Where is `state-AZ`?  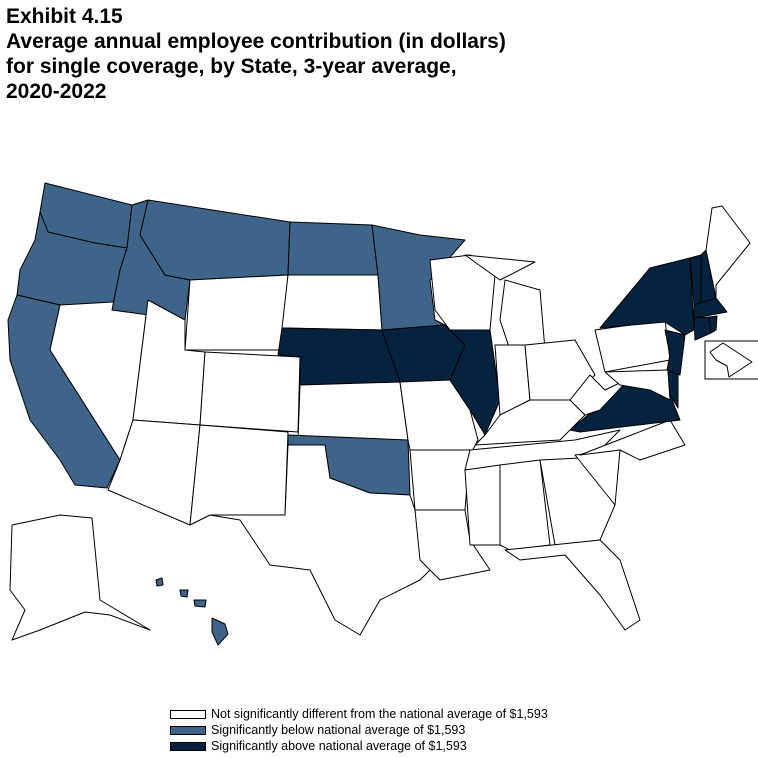 state-AZ is located at coordinates (154, 472).